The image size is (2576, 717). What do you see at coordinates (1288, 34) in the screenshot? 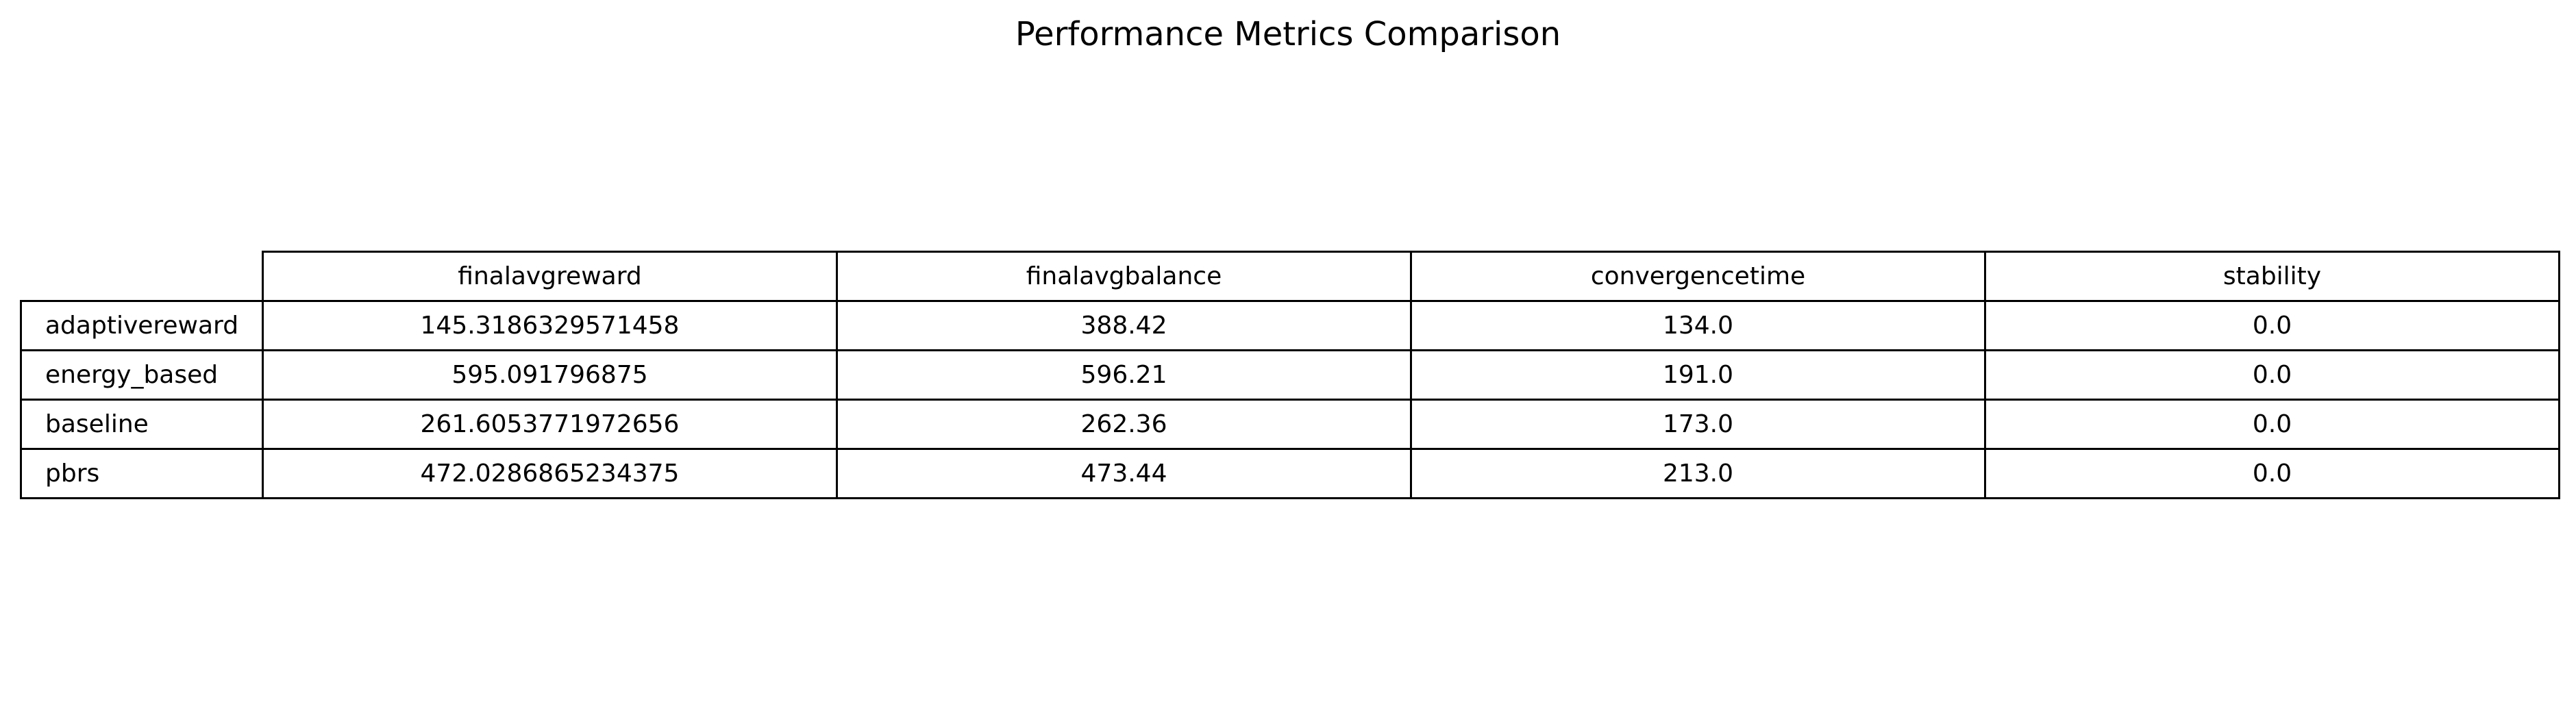
I see `chart-title: Performance Metrics Comparison` at bounding box center [1288, 34].